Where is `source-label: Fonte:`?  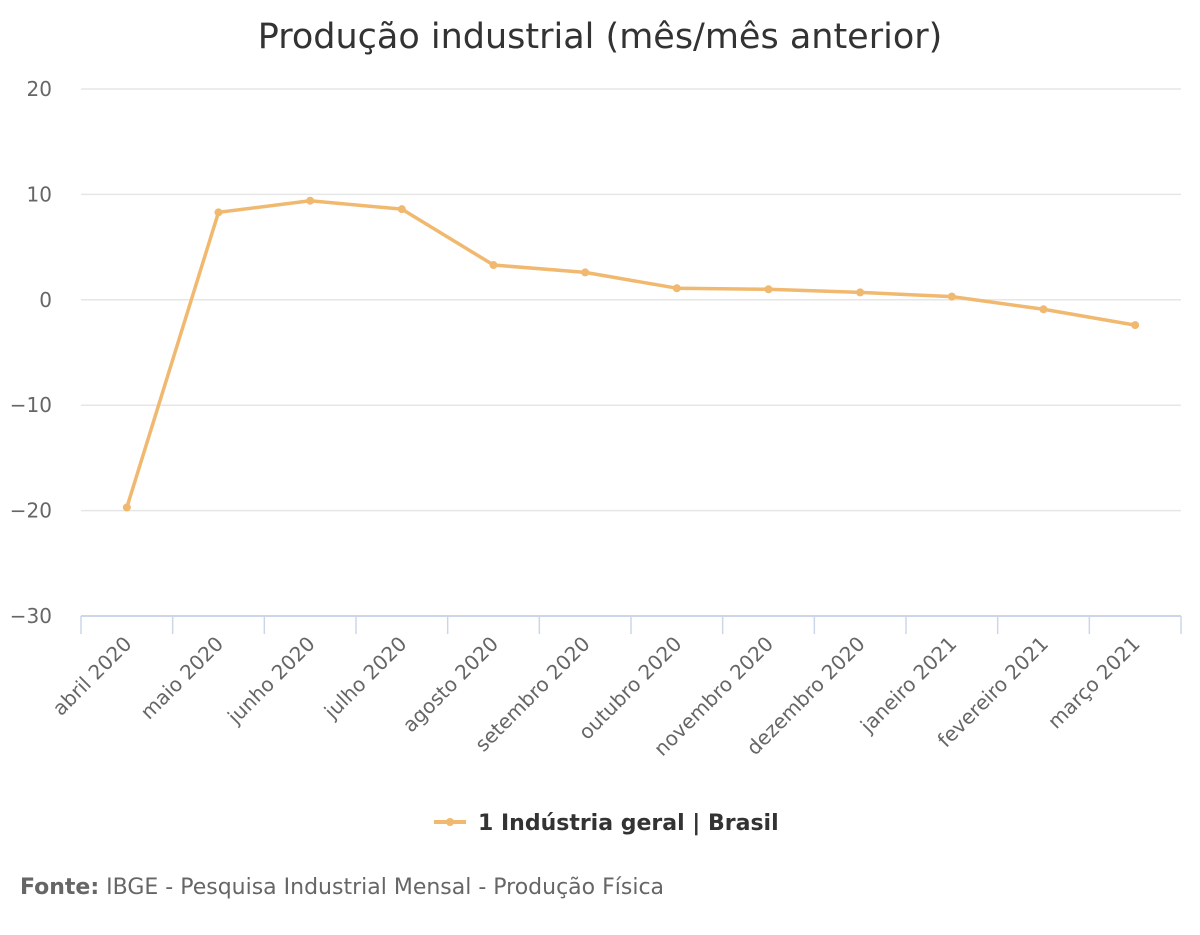
source-label: Fonte: is located at coordinates (60, 887).